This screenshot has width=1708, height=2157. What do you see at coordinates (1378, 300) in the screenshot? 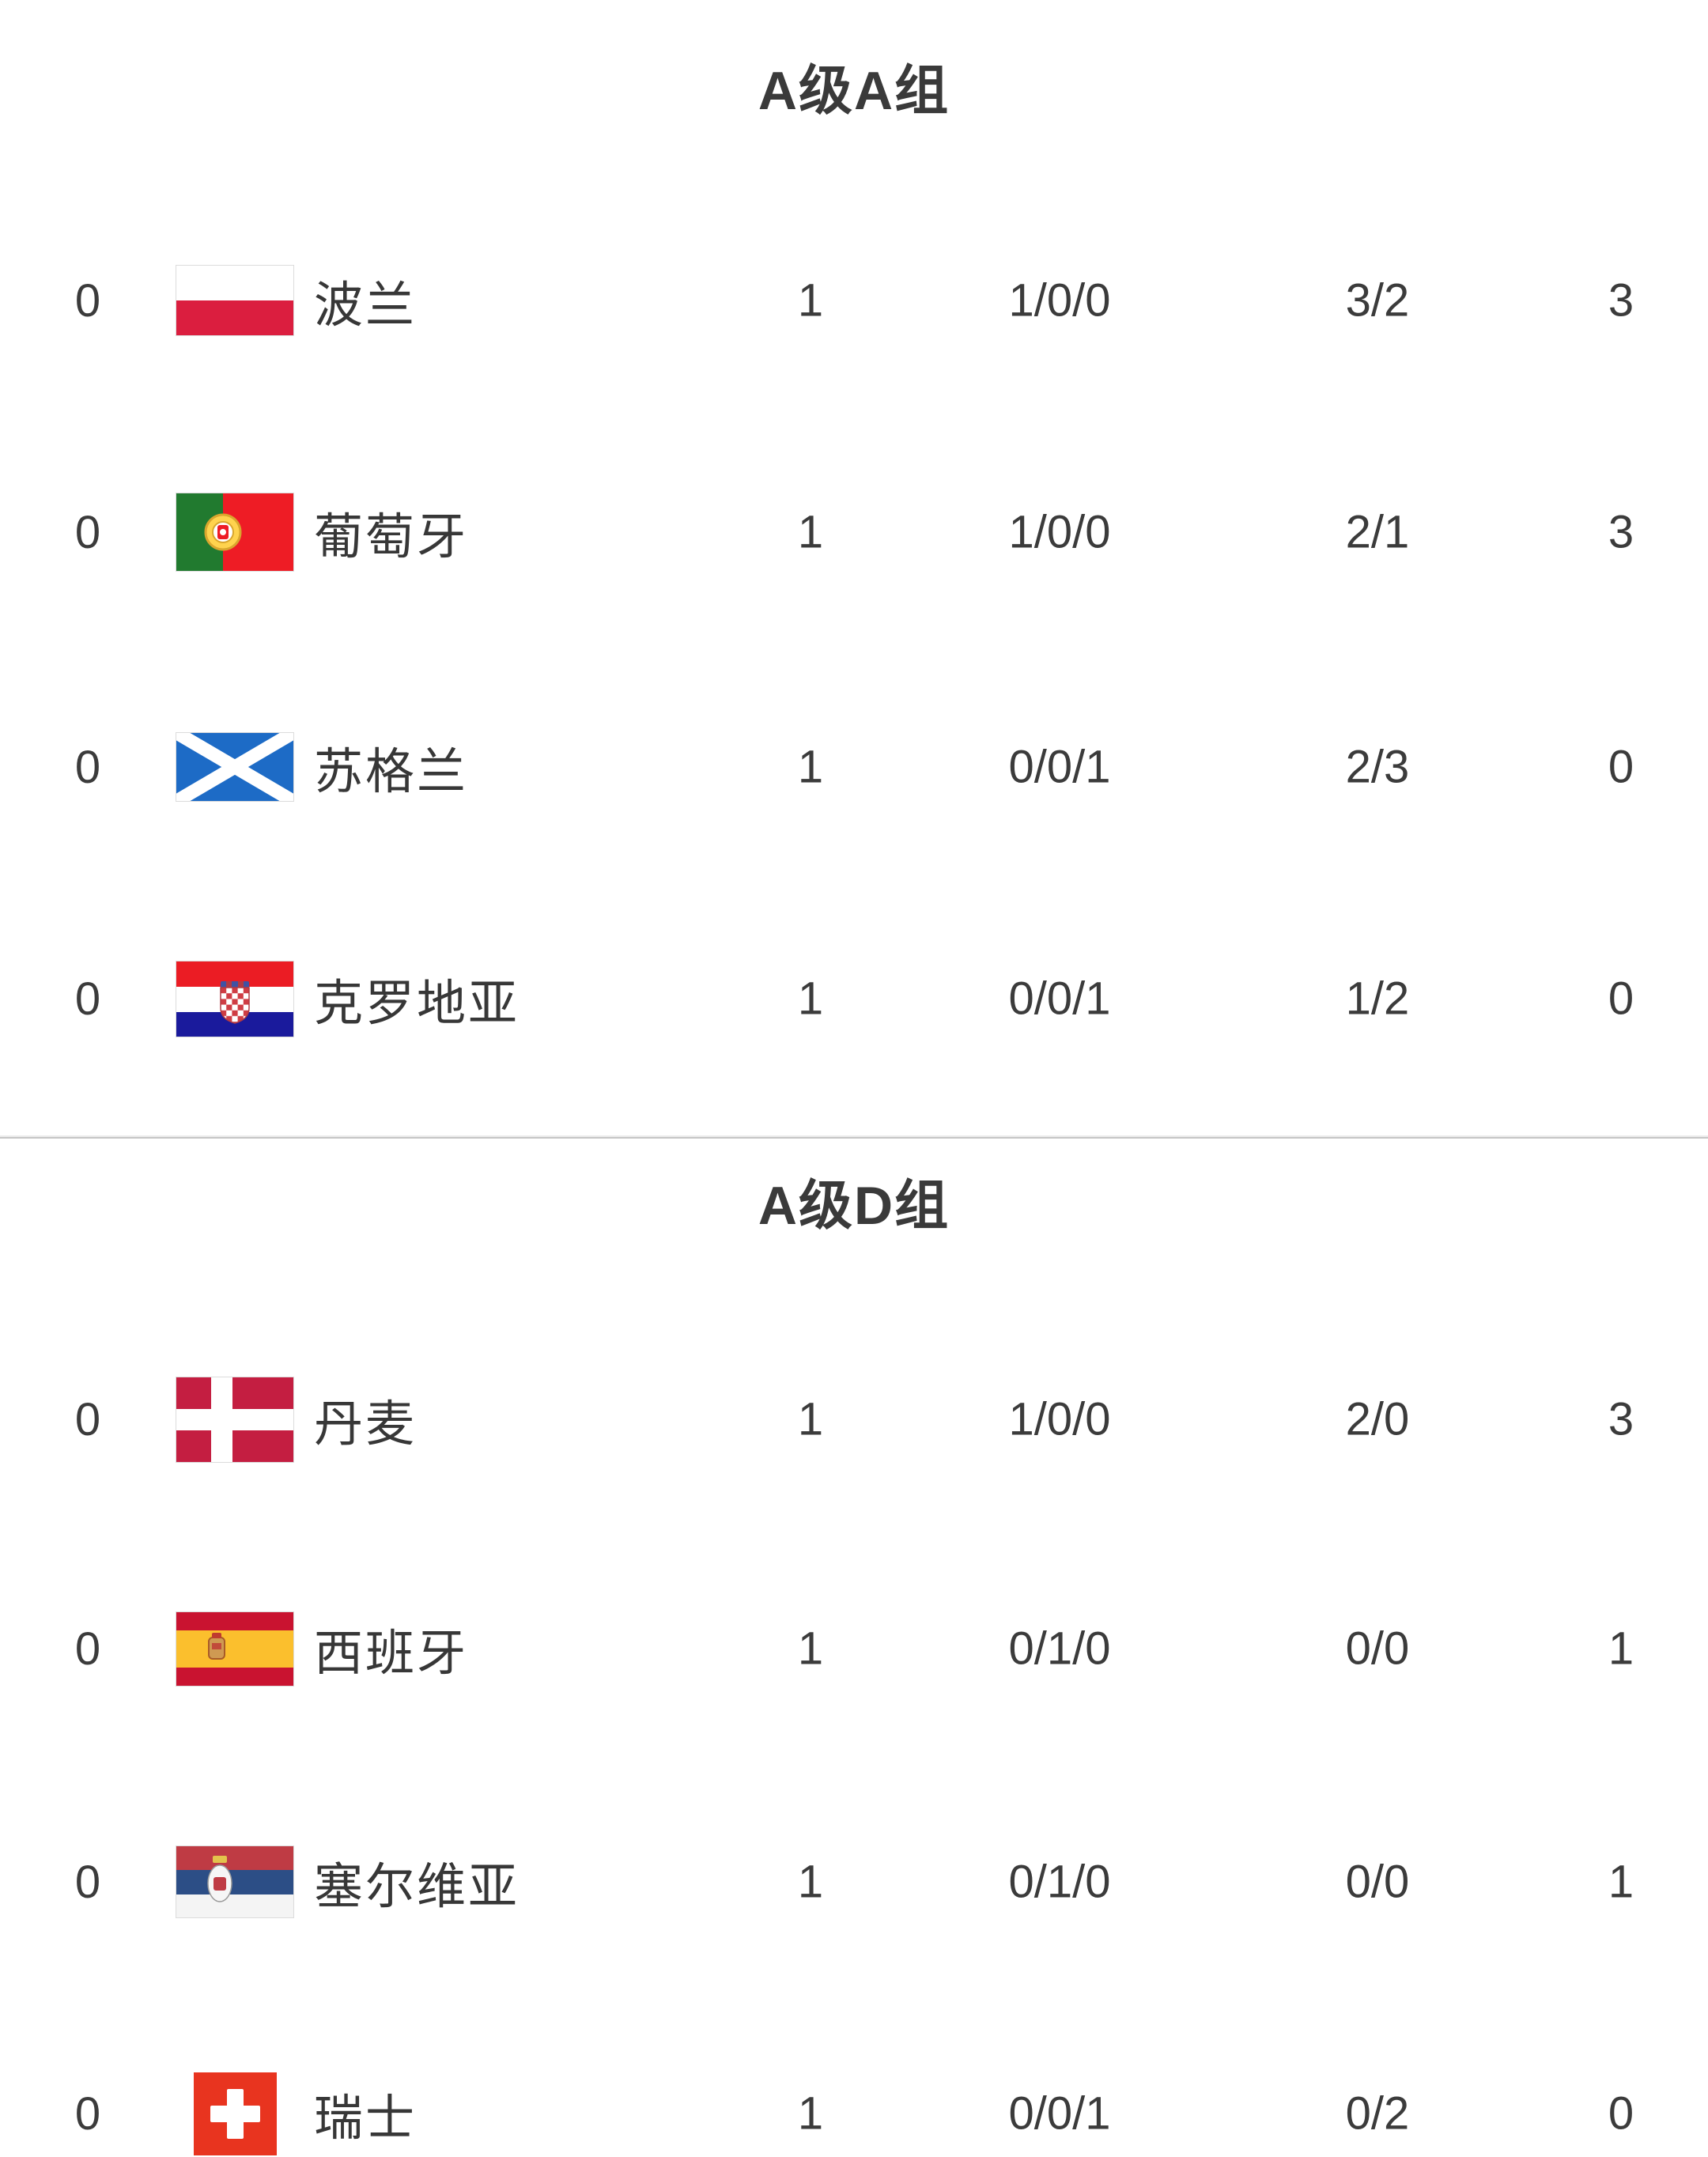
I see `goals-value: 3/2` at bounding box center [1378, 300].